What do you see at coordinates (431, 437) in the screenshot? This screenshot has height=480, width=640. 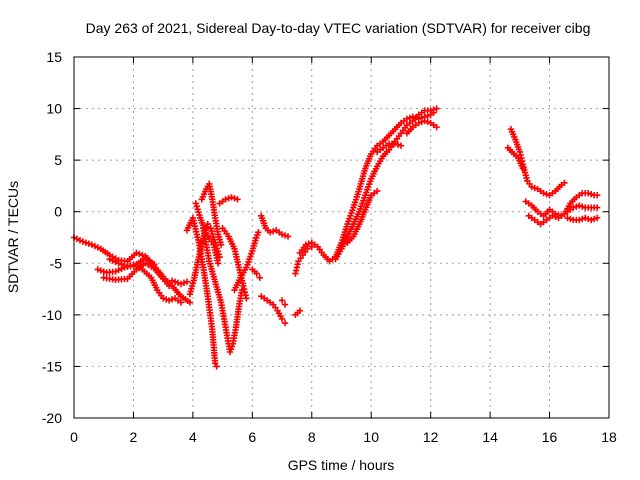 I see `x-tick-label: 12` at bounding box center [431, 437].